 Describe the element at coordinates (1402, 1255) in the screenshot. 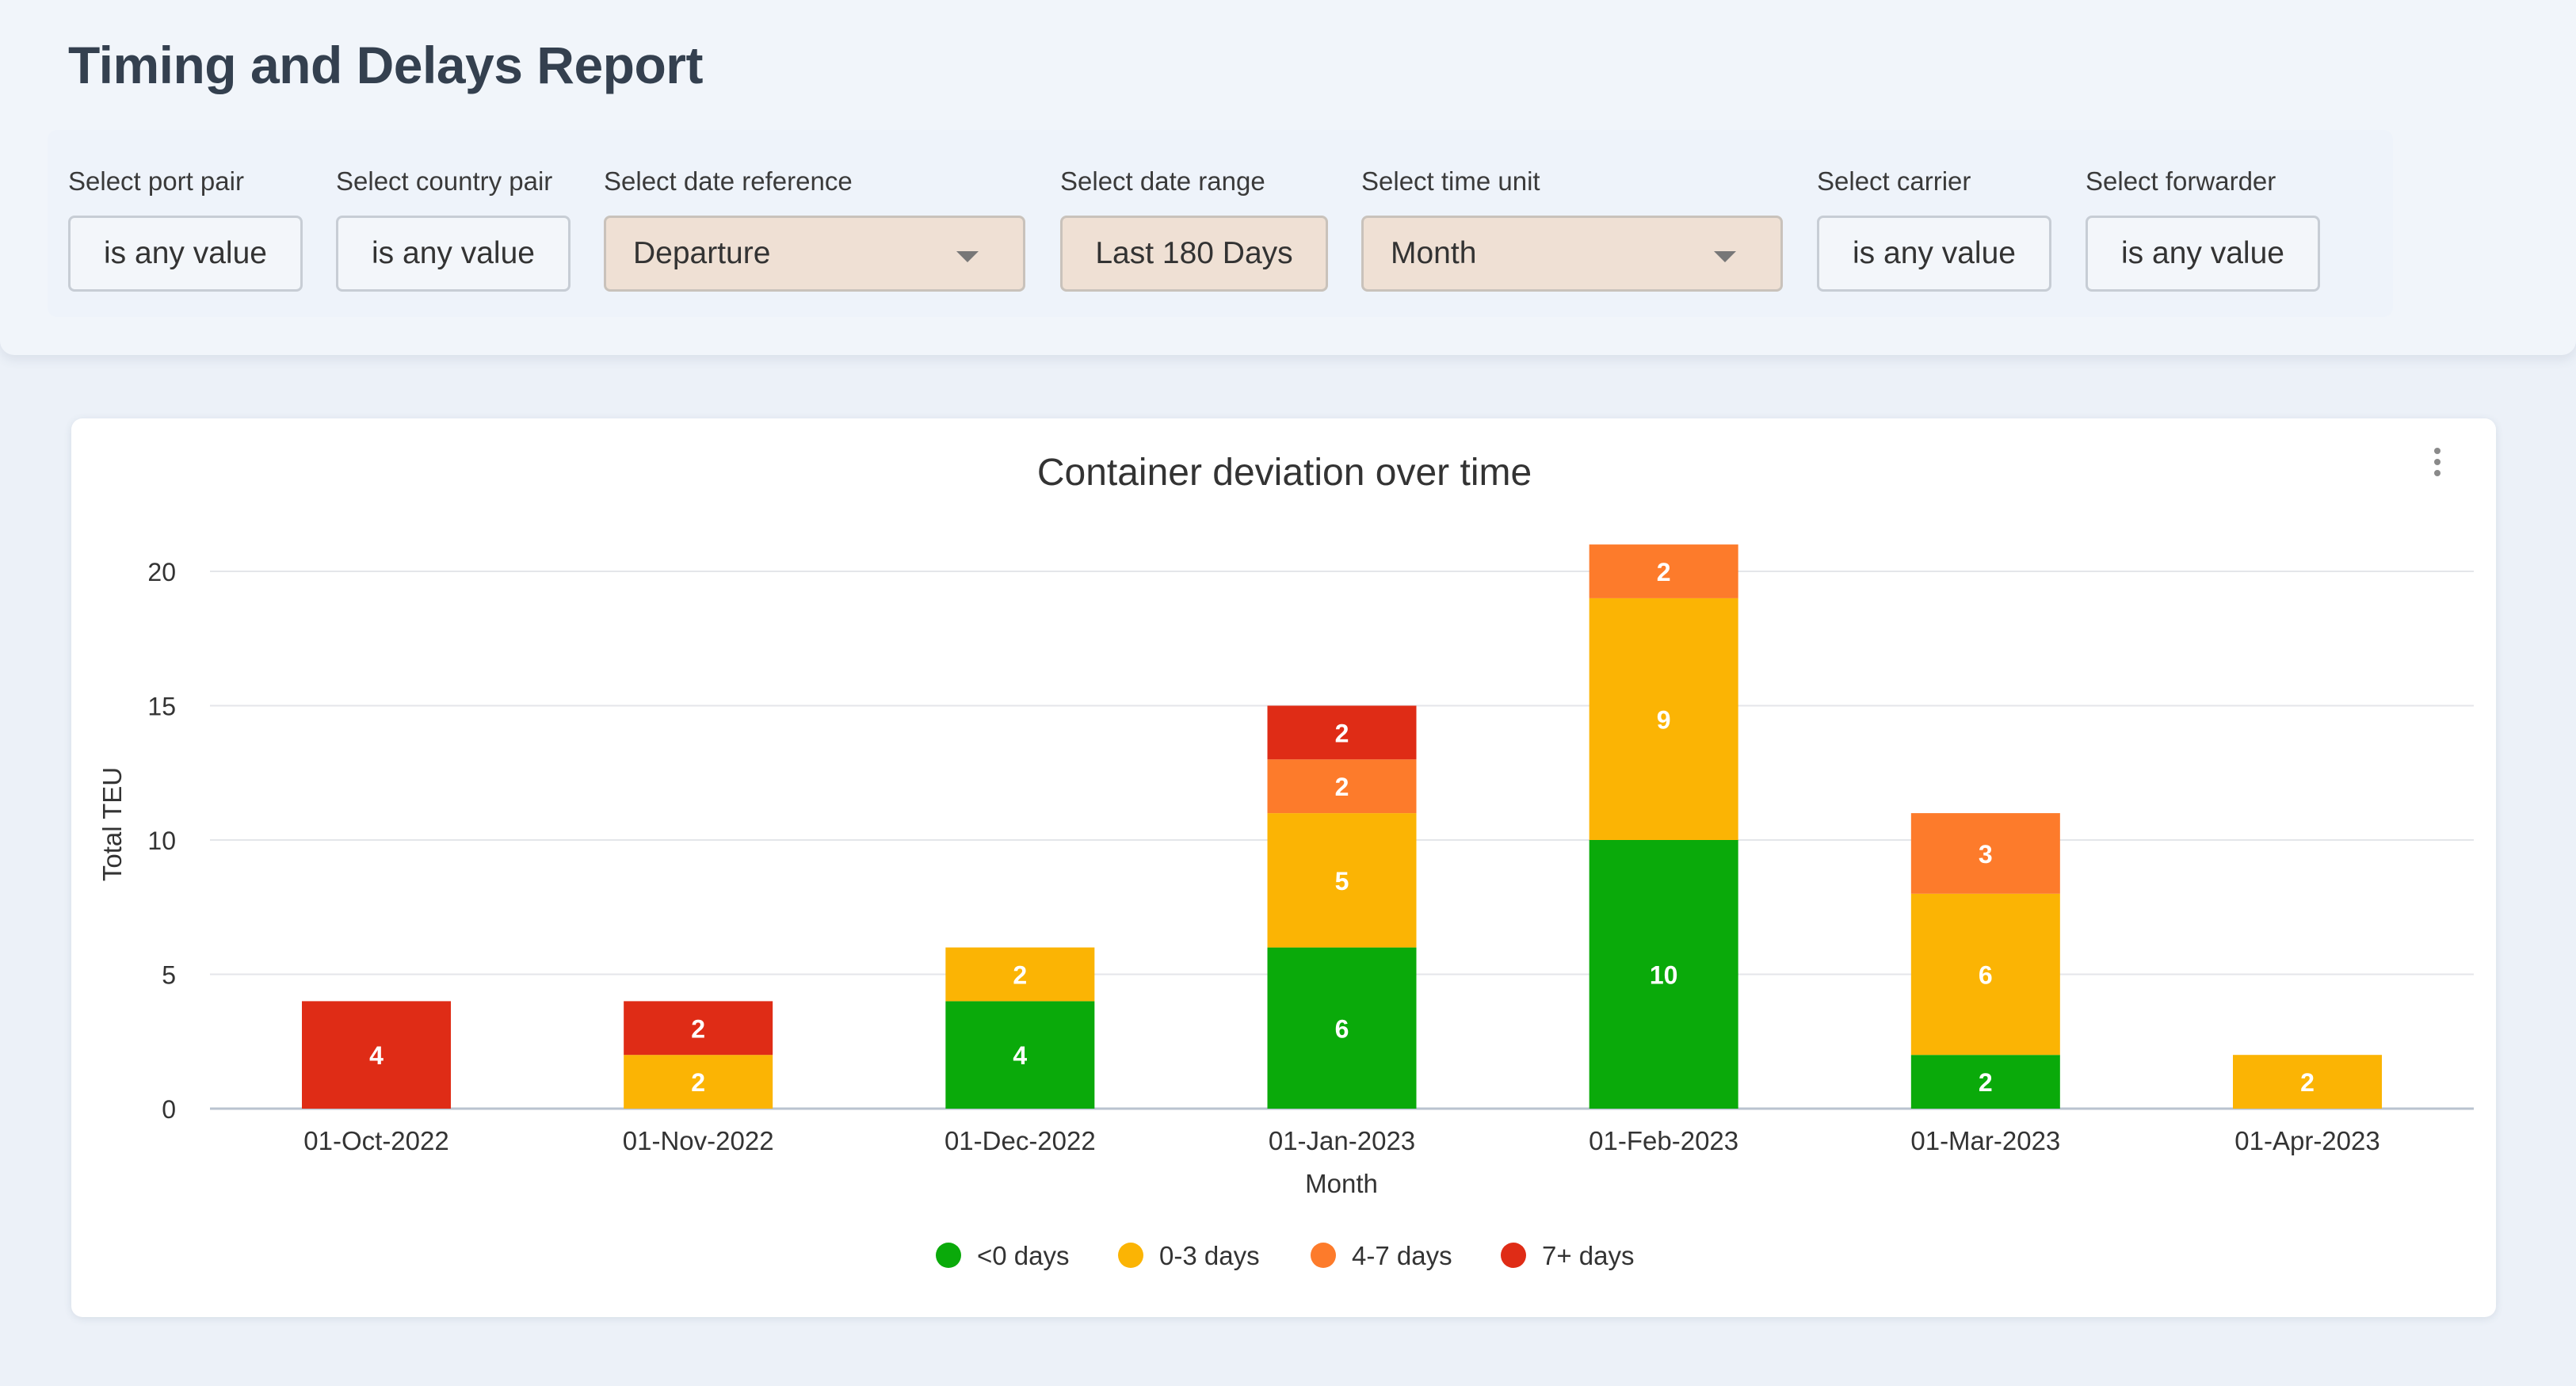

I see `legend-label: 4-7 days` at that location.